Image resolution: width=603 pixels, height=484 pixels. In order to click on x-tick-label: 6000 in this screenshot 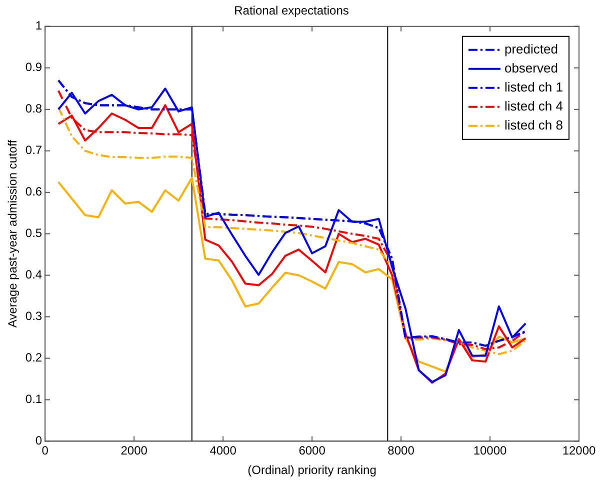, I will do `click(312, 451)`.